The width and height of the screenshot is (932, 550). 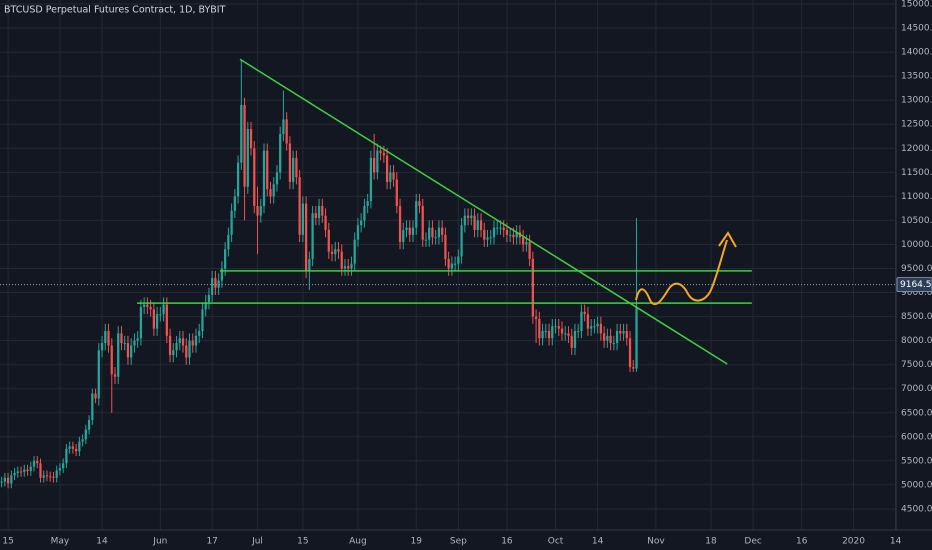 I want to click on y-tick-label: 8000.00, so click(x=916, y=341).